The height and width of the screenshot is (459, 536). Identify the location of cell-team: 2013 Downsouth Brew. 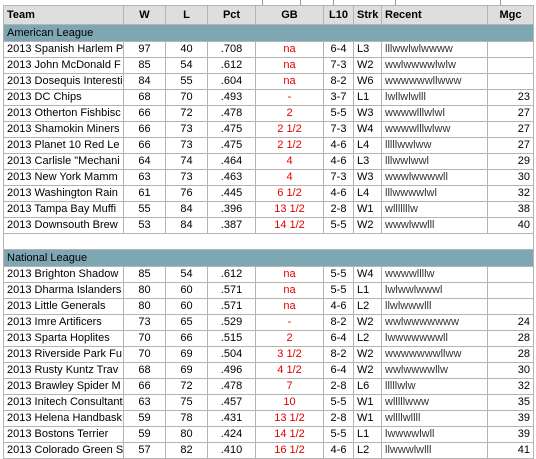
(63, 225).